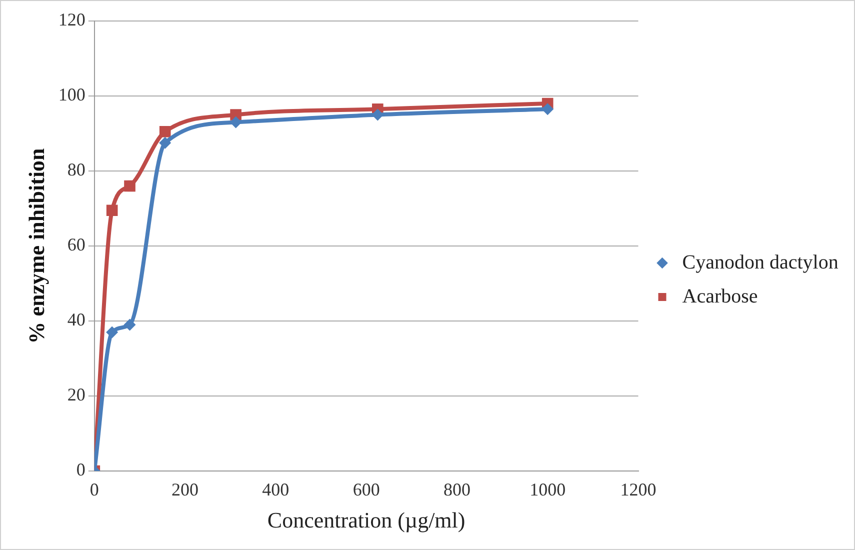  I want to click on legend-label: Acarbose, so click(720, 296).